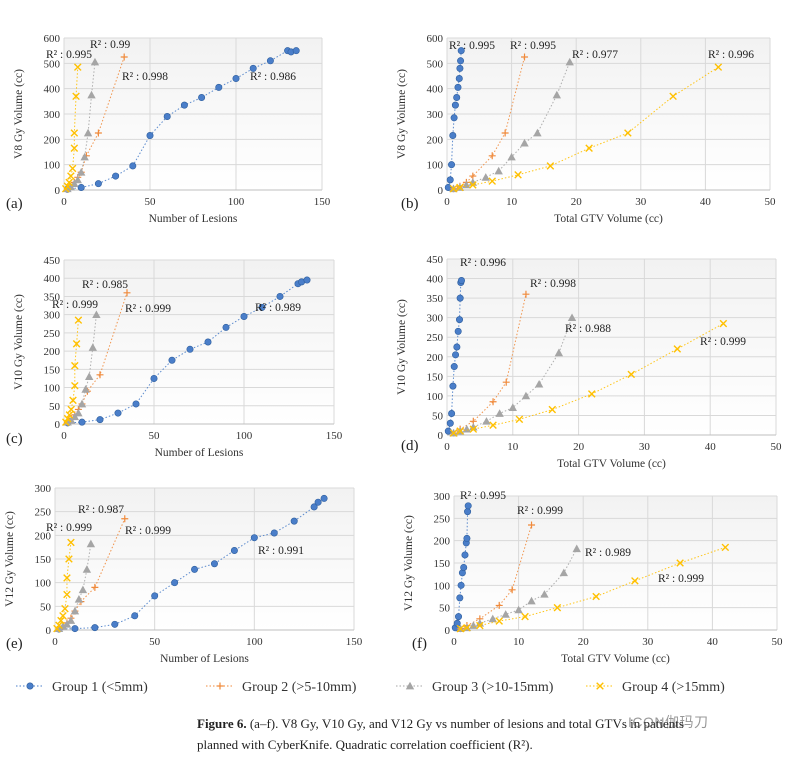  What do you see at coordinates (14, 644) in the screenshot?
I see `panel-label: (e)` at bounding box center [14, 644].